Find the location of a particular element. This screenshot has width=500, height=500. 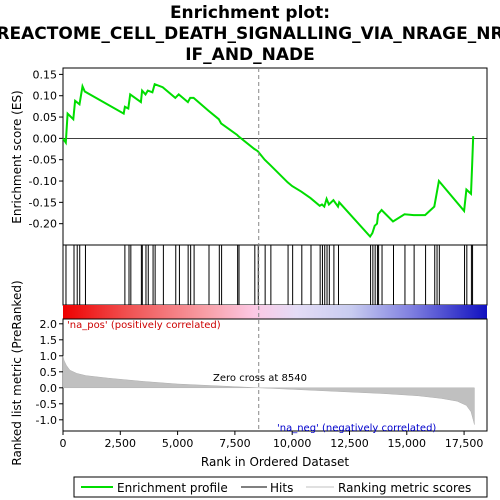

x-axis-label: Rank in Ordered Dataset is located at coordinates (275, 462).